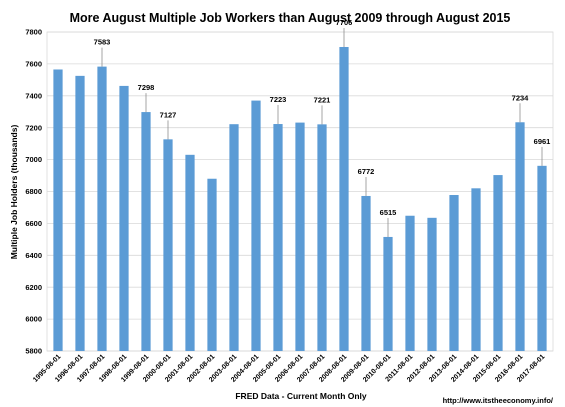 The image size is (565, 407). Describe the element at coordinates (33, 64) in the screenshot. I see `y-tick-label: 7600` at that location.